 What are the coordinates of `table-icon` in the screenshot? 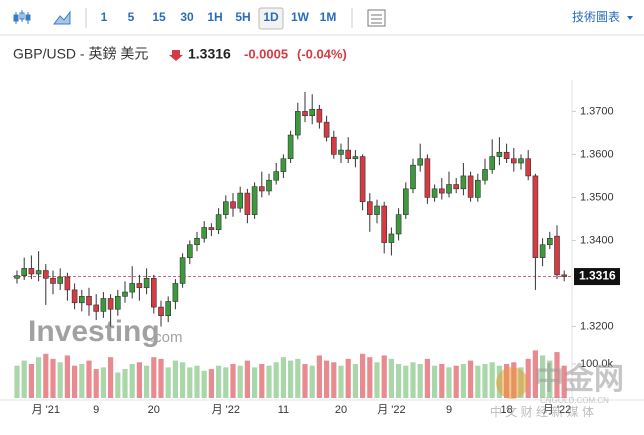 It's located at (376, 18).